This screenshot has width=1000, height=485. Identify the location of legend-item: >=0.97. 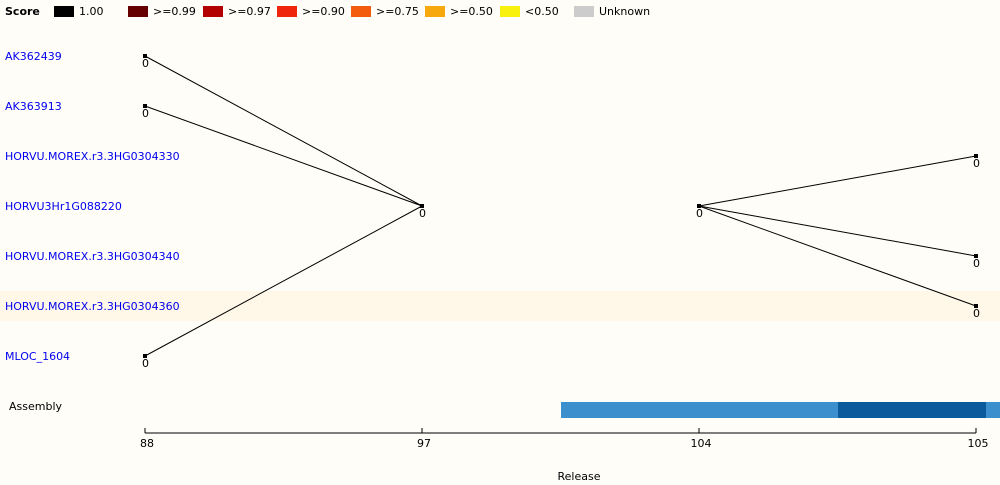
(237, 11).